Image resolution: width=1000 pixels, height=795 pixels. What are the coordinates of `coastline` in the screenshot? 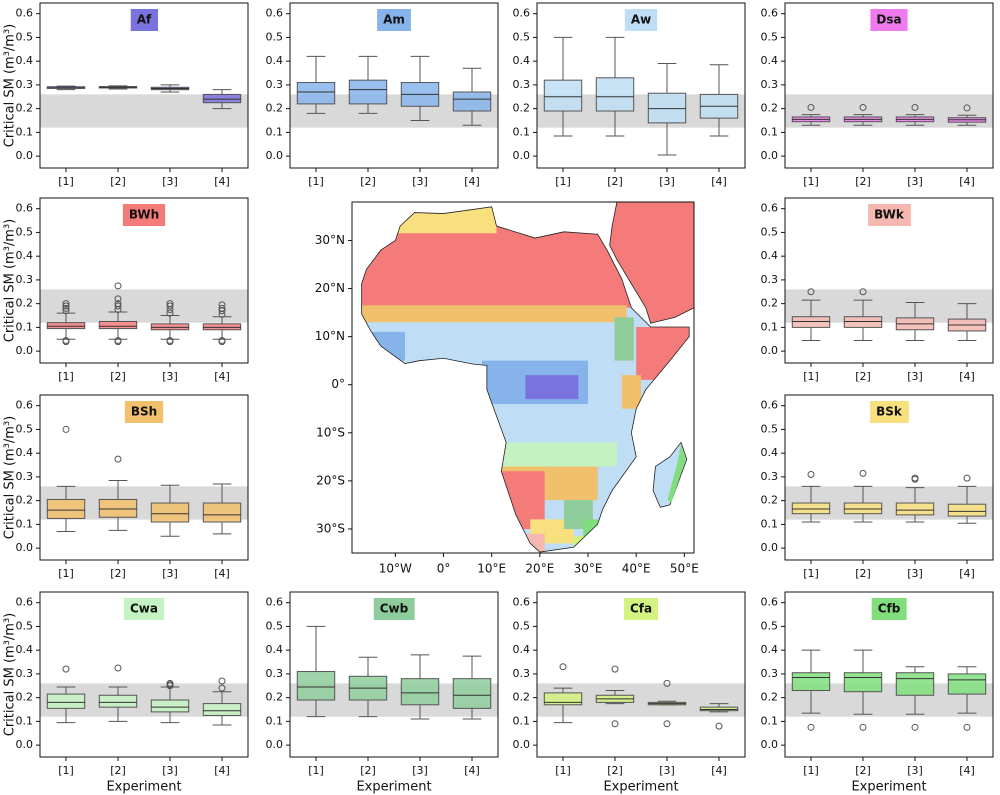 It's located at (525, 379).